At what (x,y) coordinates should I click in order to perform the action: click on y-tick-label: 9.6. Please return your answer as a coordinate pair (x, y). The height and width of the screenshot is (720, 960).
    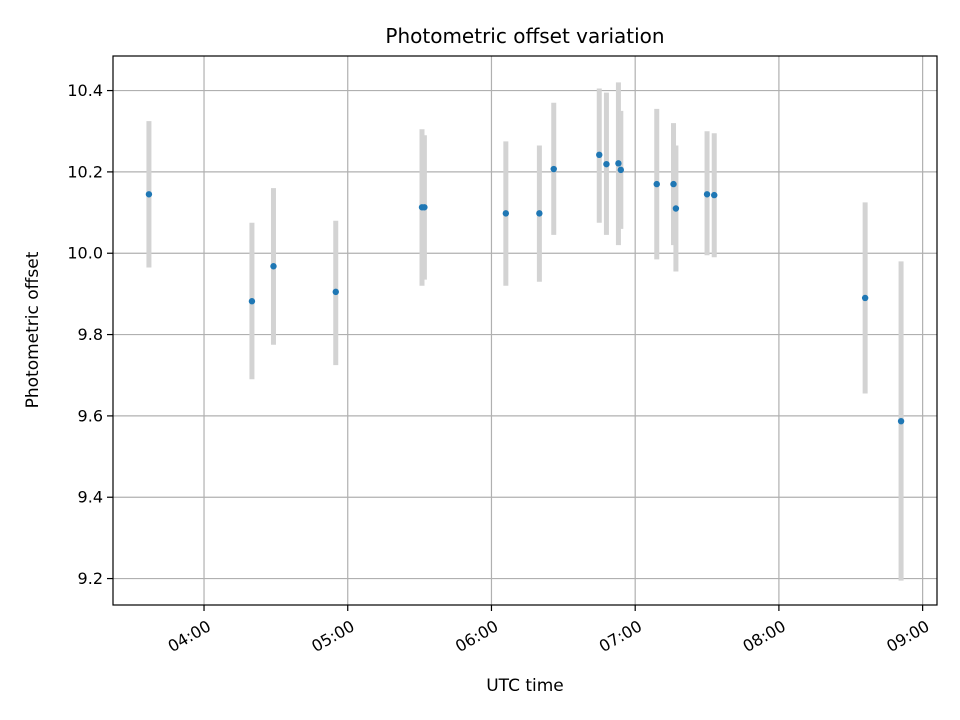
    Looking at the image, I should click on (90, 415).